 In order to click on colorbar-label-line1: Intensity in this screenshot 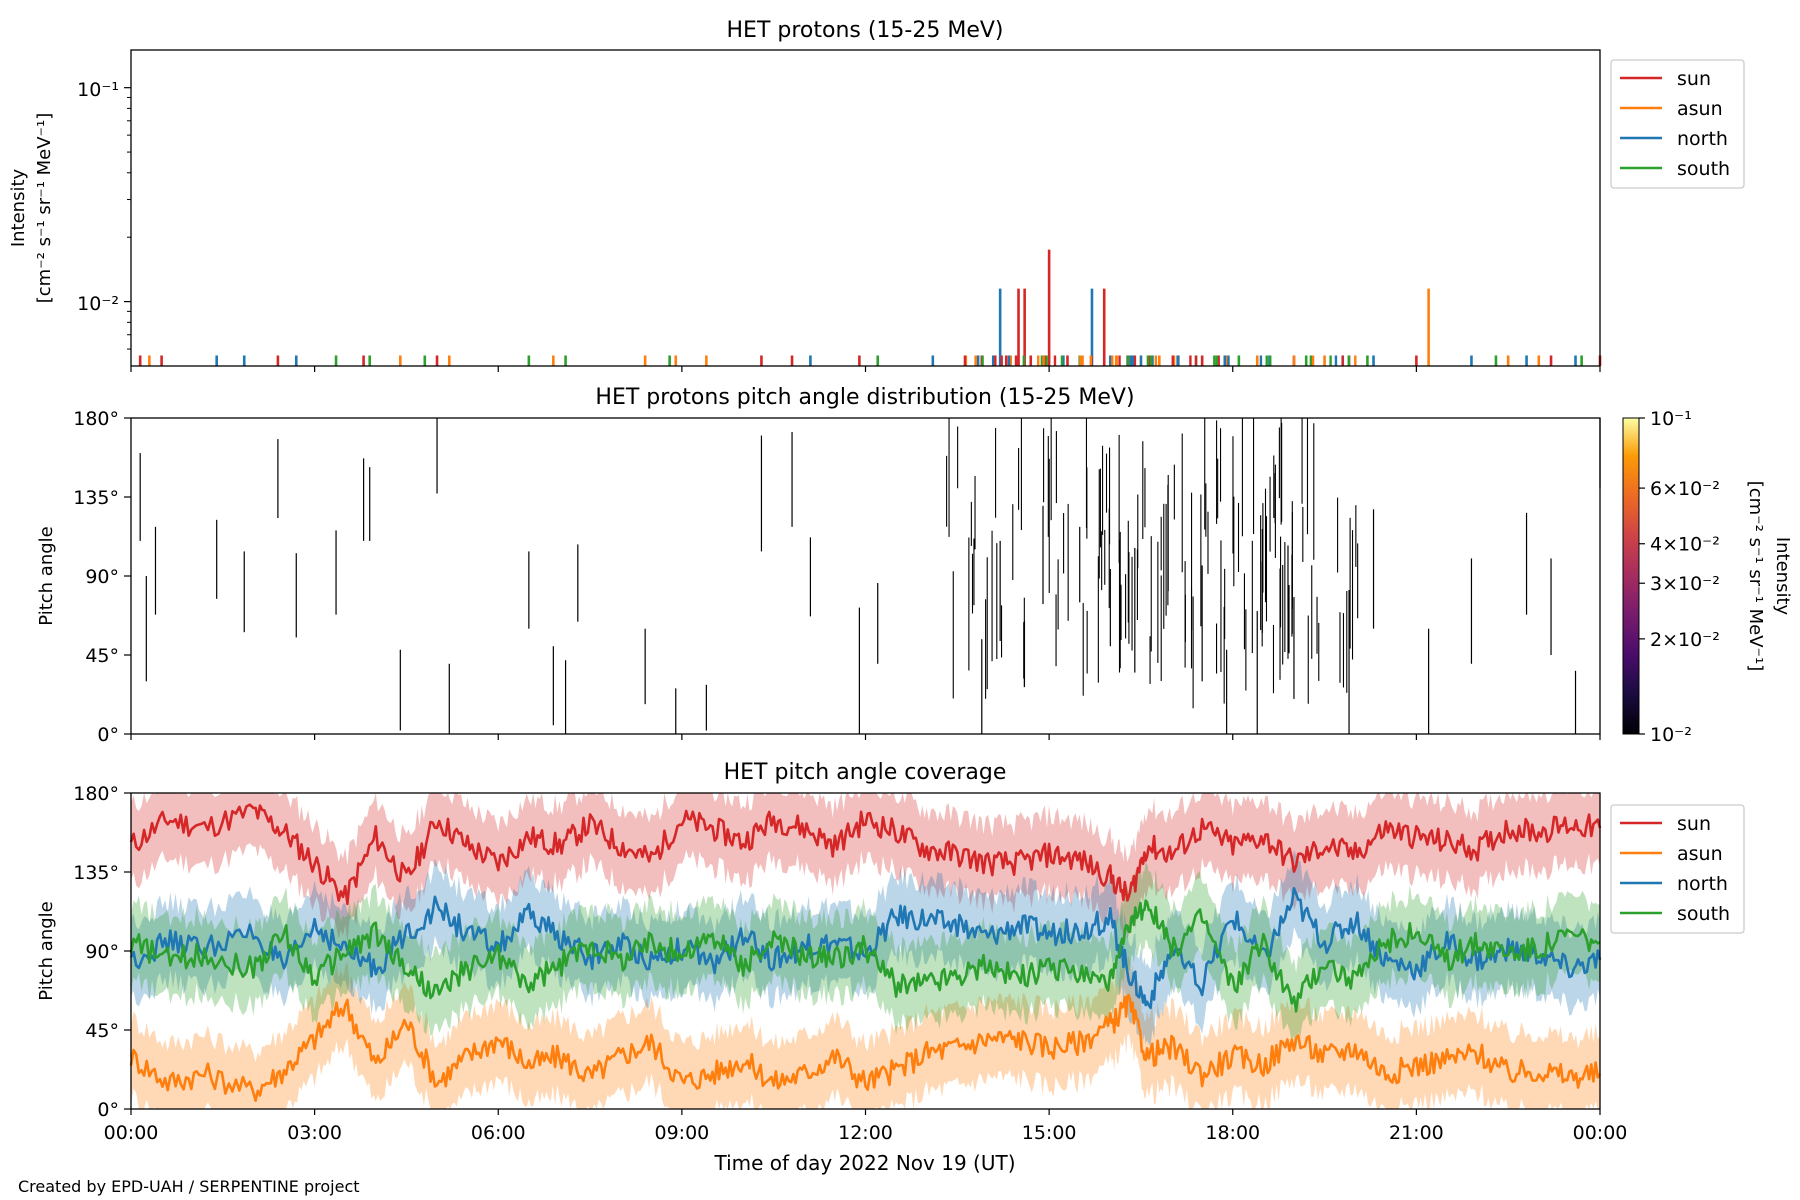, I will do `click(1782, 576)`.